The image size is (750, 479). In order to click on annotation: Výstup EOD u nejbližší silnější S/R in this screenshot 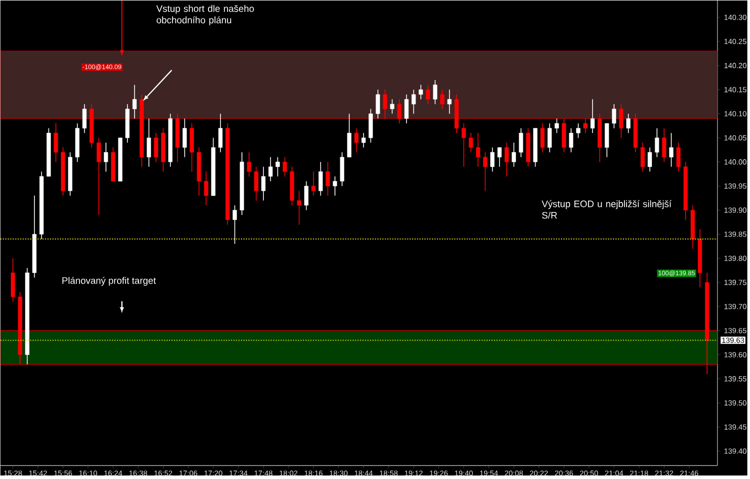, I will do `click(607, 209)`.